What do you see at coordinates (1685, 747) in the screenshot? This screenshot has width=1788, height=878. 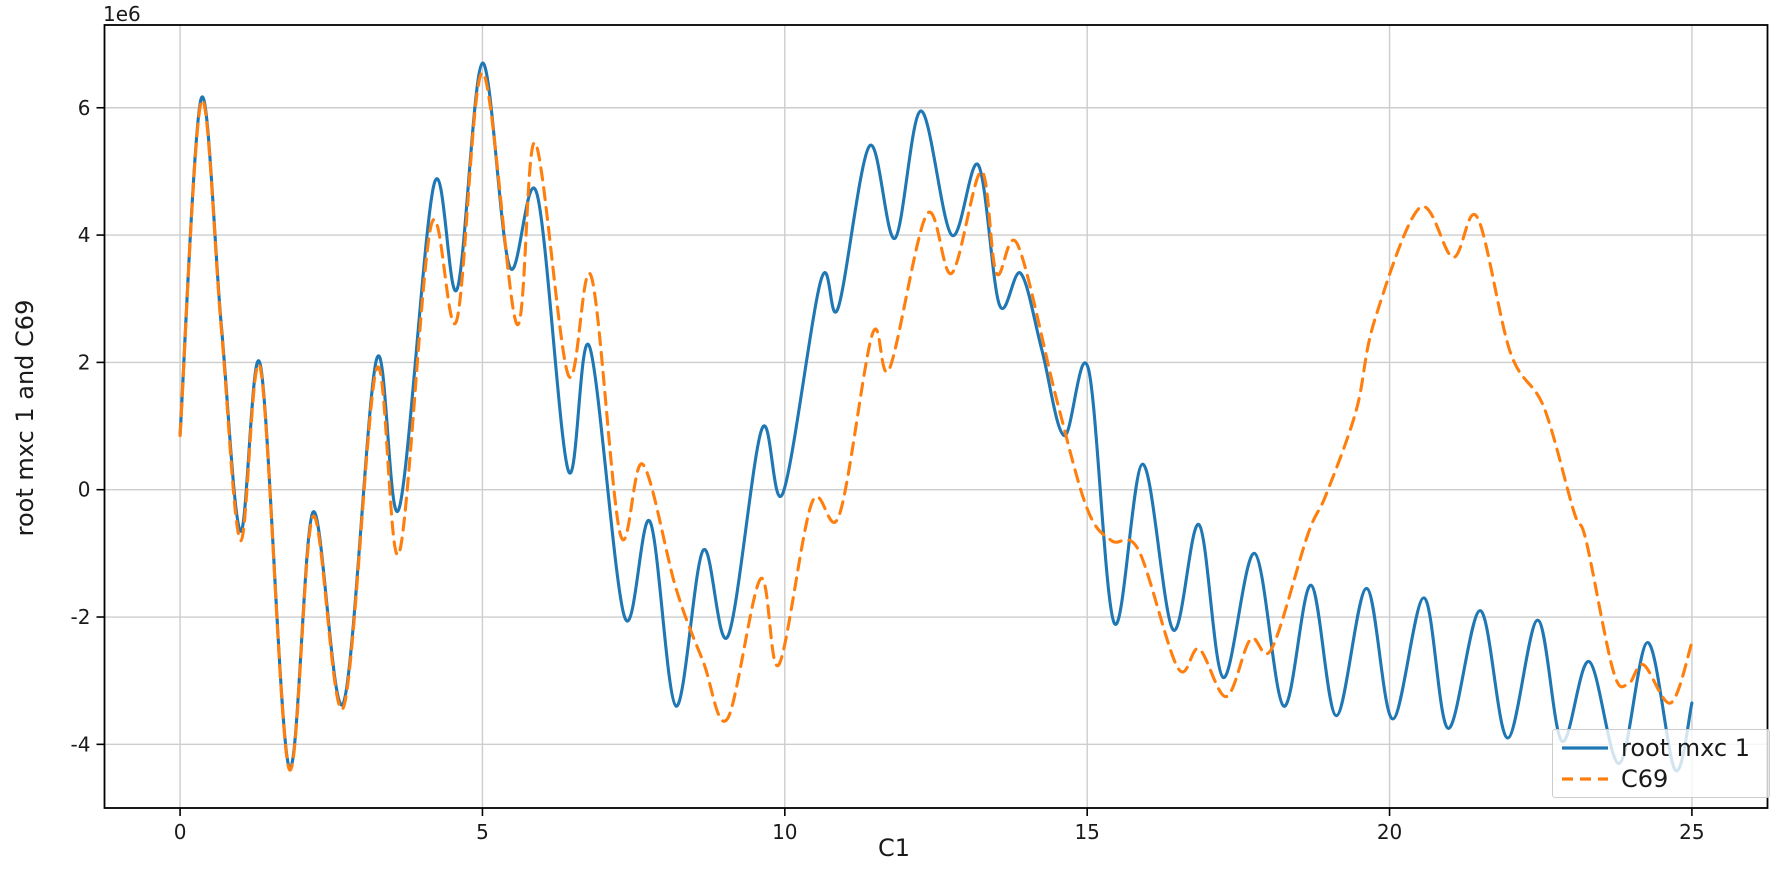 I see `legend-label: root mxc 1` at bounding box center [1685, 747].